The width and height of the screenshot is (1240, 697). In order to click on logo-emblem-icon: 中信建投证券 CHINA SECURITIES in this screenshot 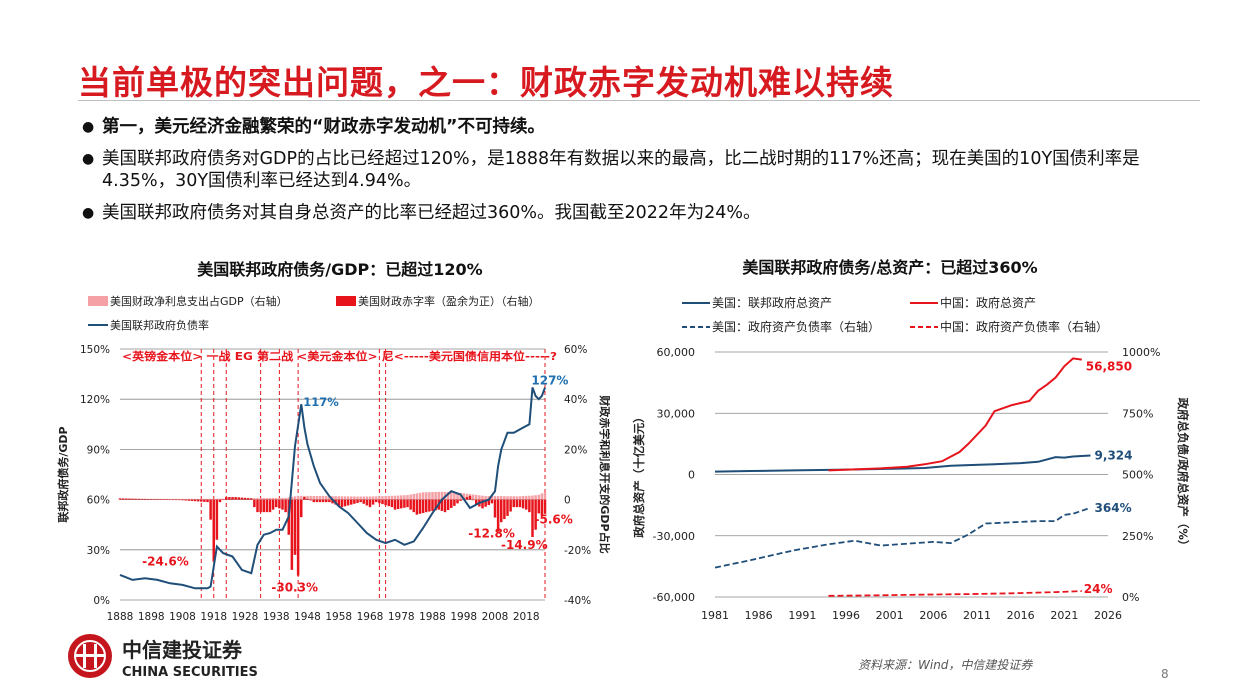, I will do `click(163, 657)`.